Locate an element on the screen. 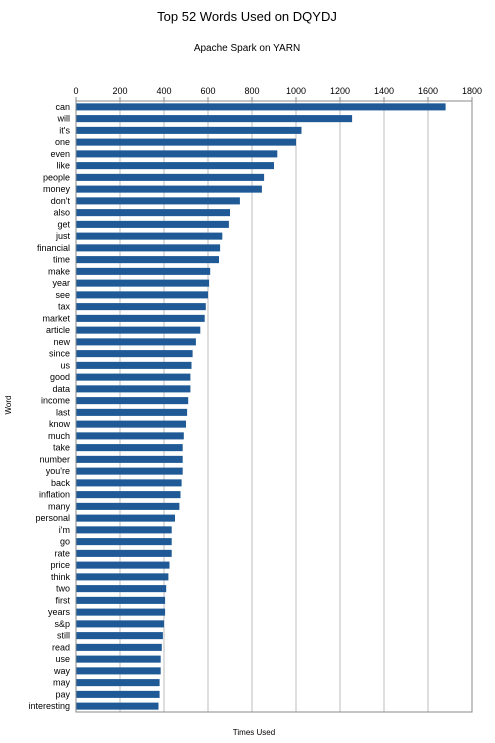 This screenshot has height=743, width=495. category-label: see is located at coordinates (62, 295).